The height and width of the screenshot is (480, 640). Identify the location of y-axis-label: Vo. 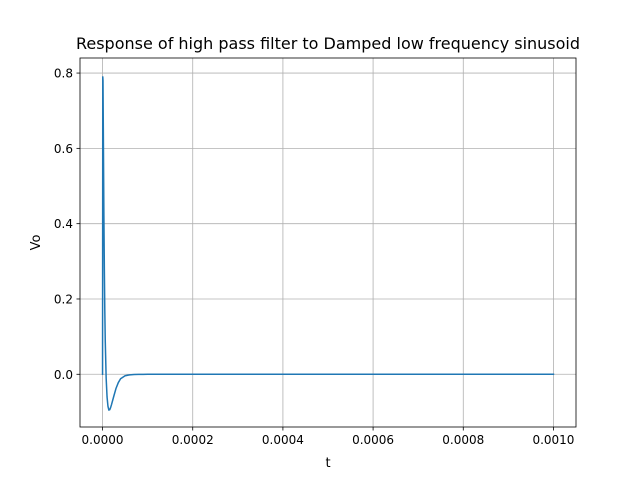
(36, 243).